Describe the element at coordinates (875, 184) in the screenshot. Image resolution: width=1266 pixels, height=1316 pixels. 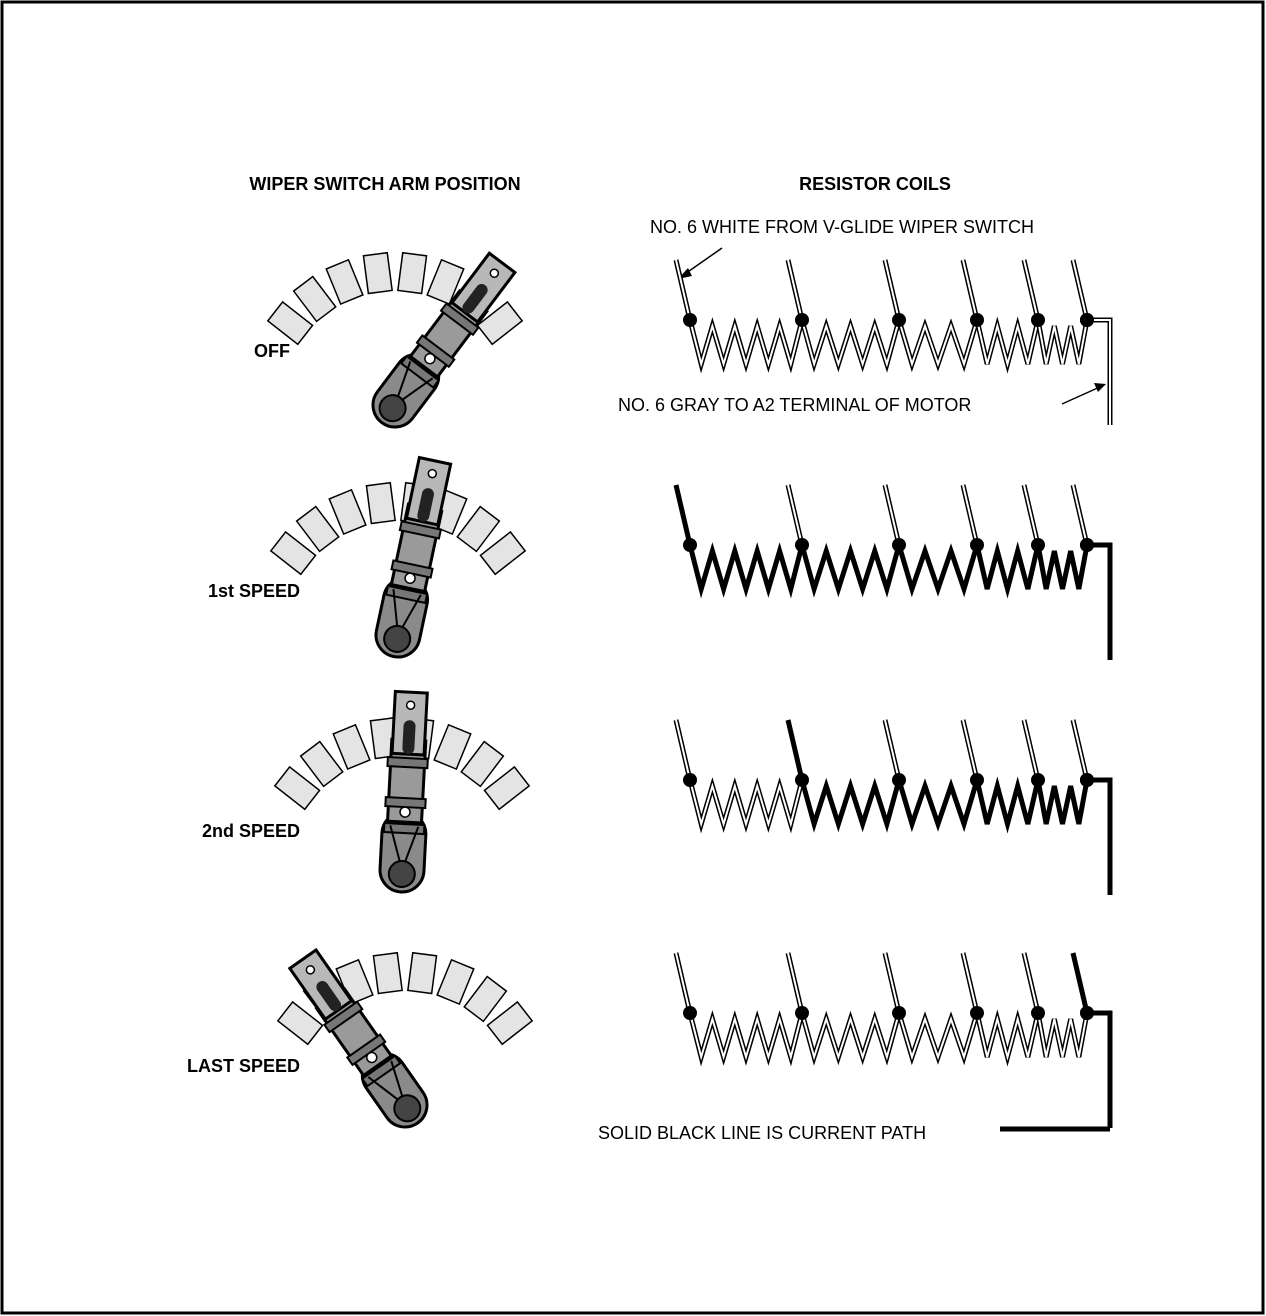
I see `right-header: RESISTOR COILS` at that location.